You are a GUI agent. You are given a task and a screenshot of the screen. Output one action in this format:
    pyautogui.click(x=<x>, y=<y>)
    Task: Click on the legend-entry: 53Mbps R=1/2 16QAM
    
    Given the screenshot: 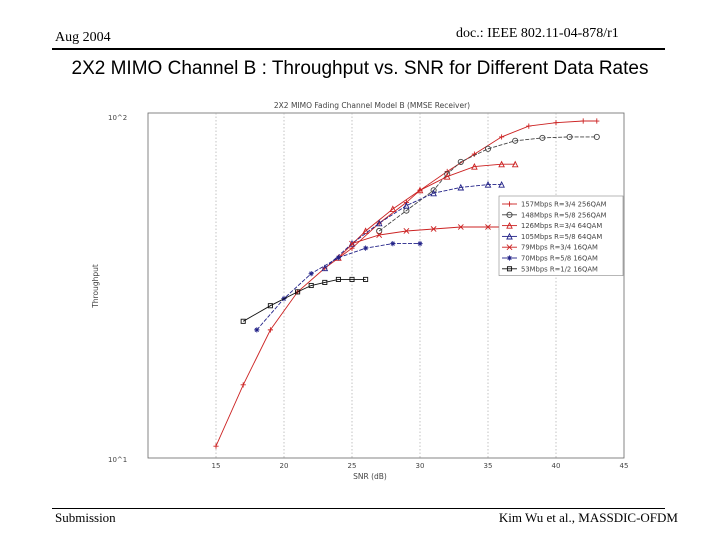 What is the action you would take?
    pyautogui.click(x=550, y=269)
    